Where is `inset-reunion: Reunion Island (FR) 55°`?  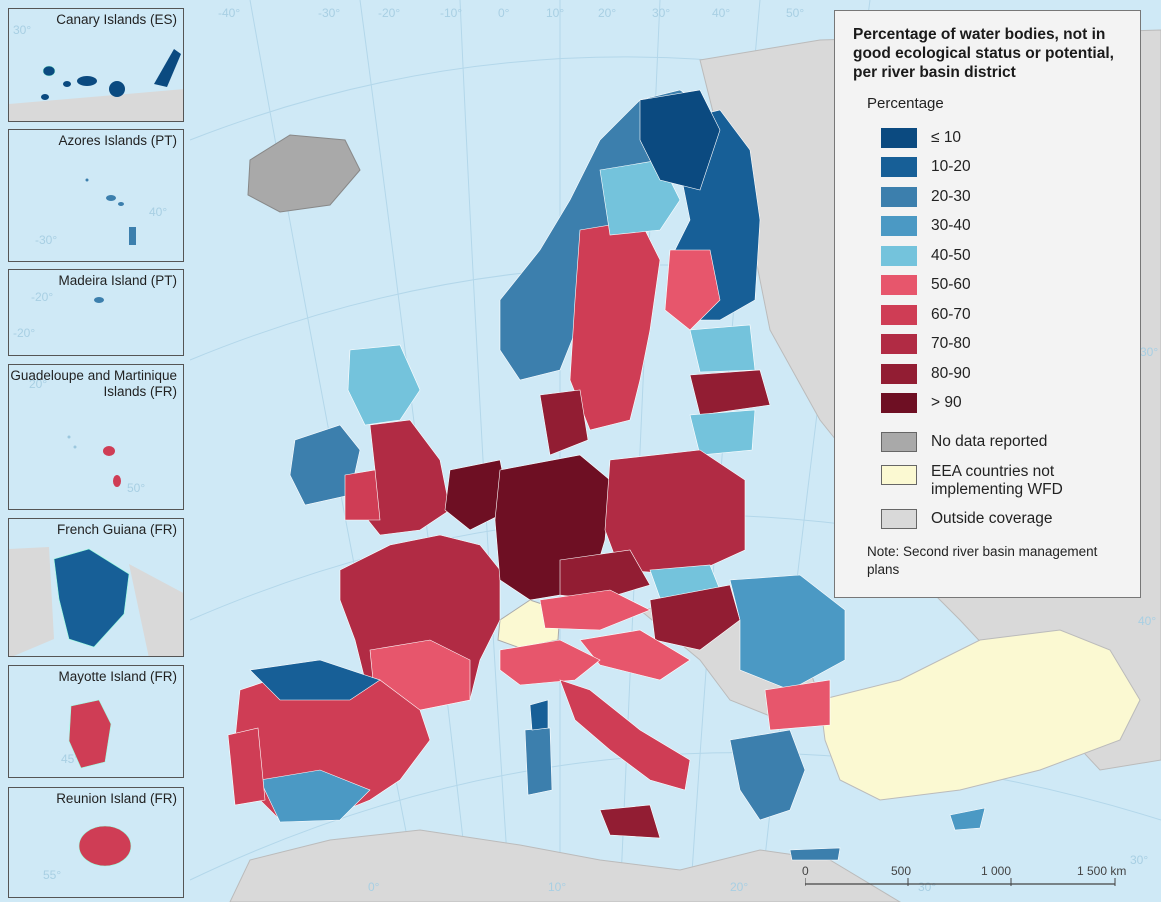
inset-reunion: Reunion Island (FR) 55° is located at coordinates (96, 842).